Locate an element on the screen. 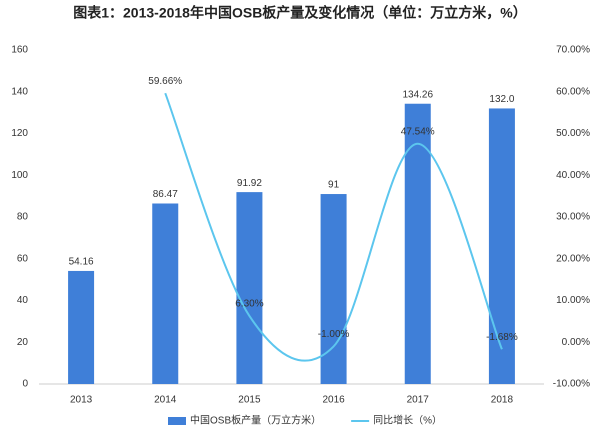 This screenshot has width=600, height=436. bar-value-label: 86.47 is located at coordinates (165, 194).